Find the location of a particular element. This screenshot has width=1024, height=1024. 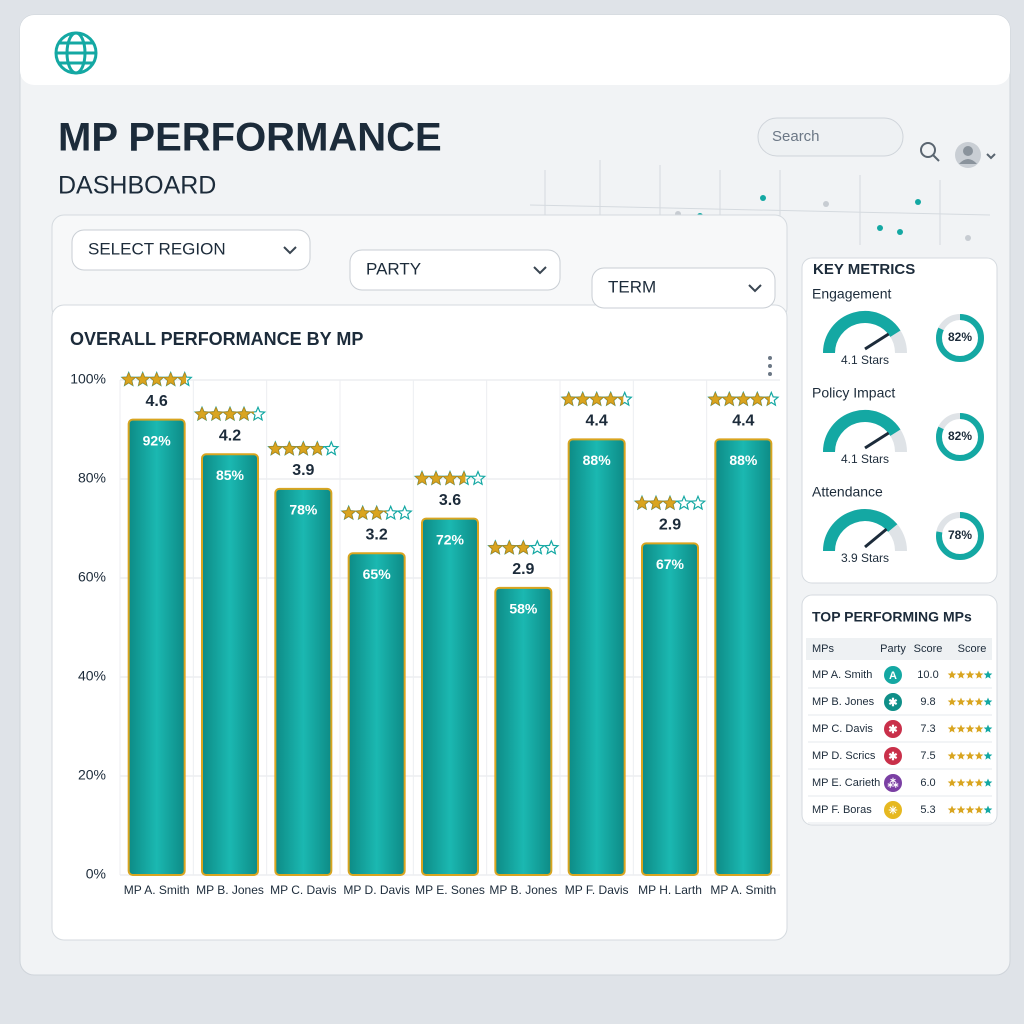

bar-value-label: 58% is located at coordinates (523, 609).